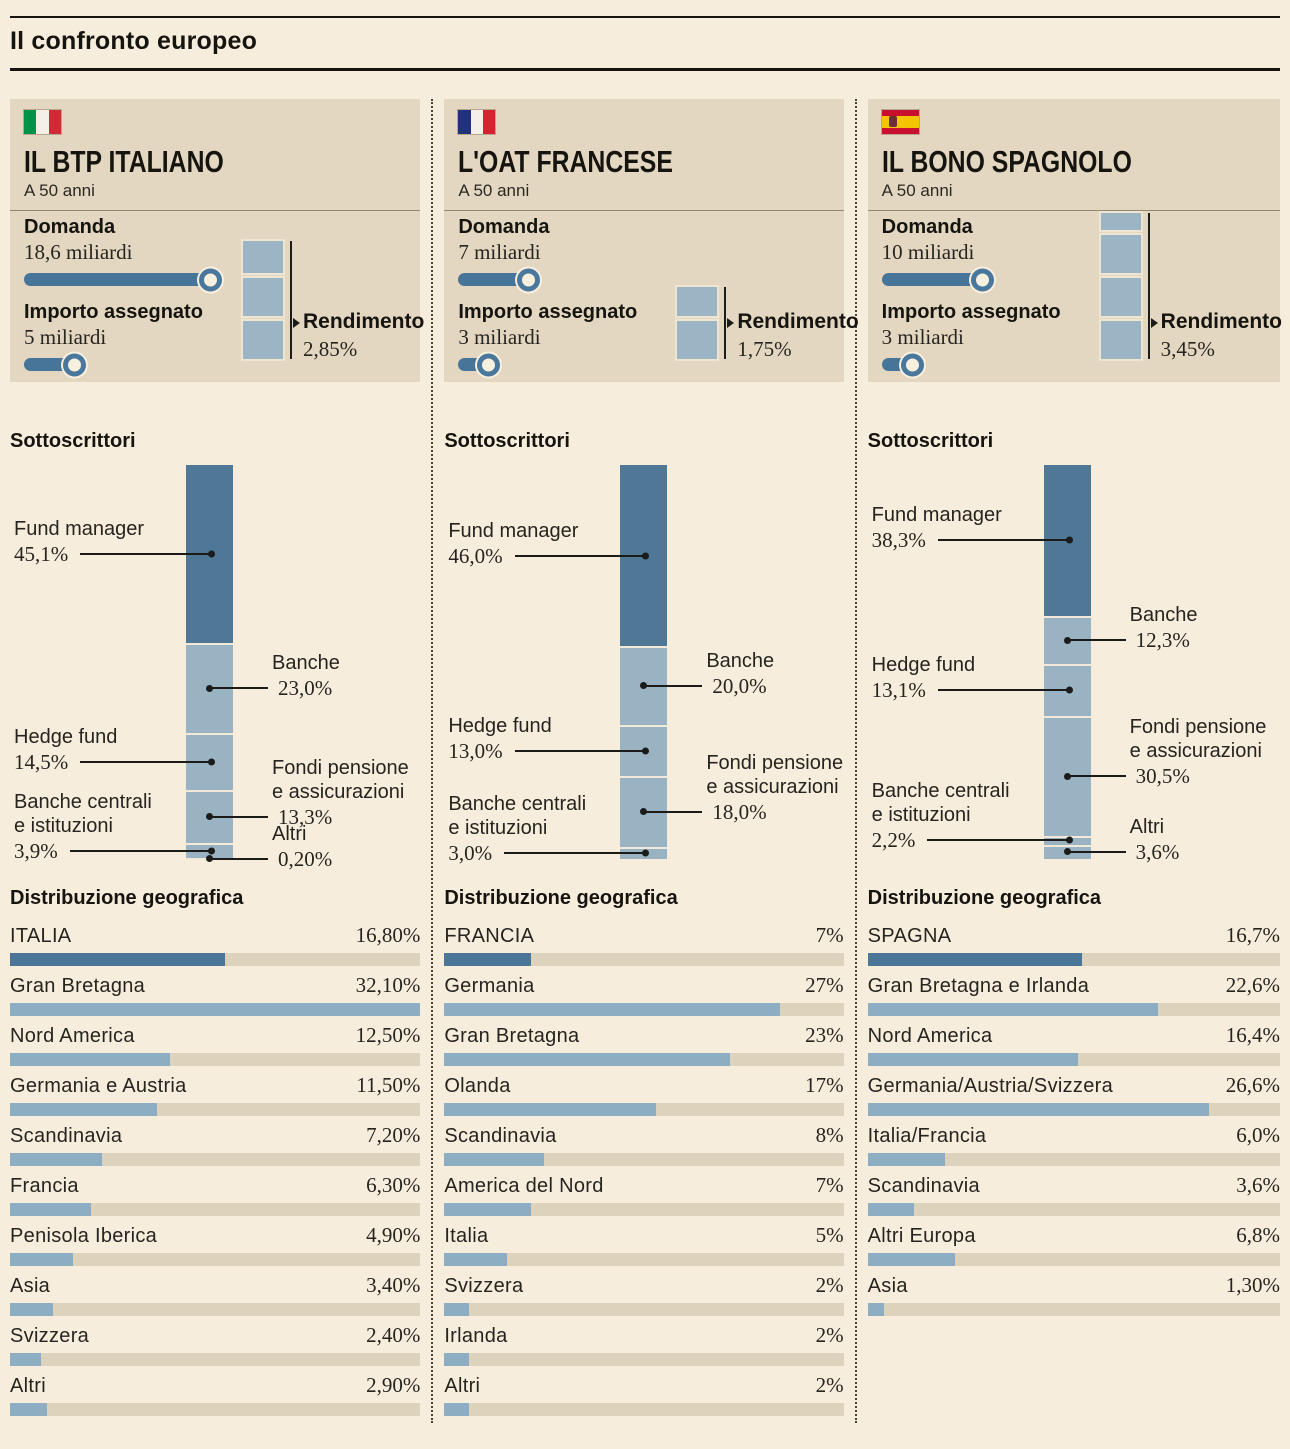 The height and width of the screenshot is (1449, 1290). I want to click on segment-label: Banche centrali e istituzioni 2,2%, so click(971, 816).